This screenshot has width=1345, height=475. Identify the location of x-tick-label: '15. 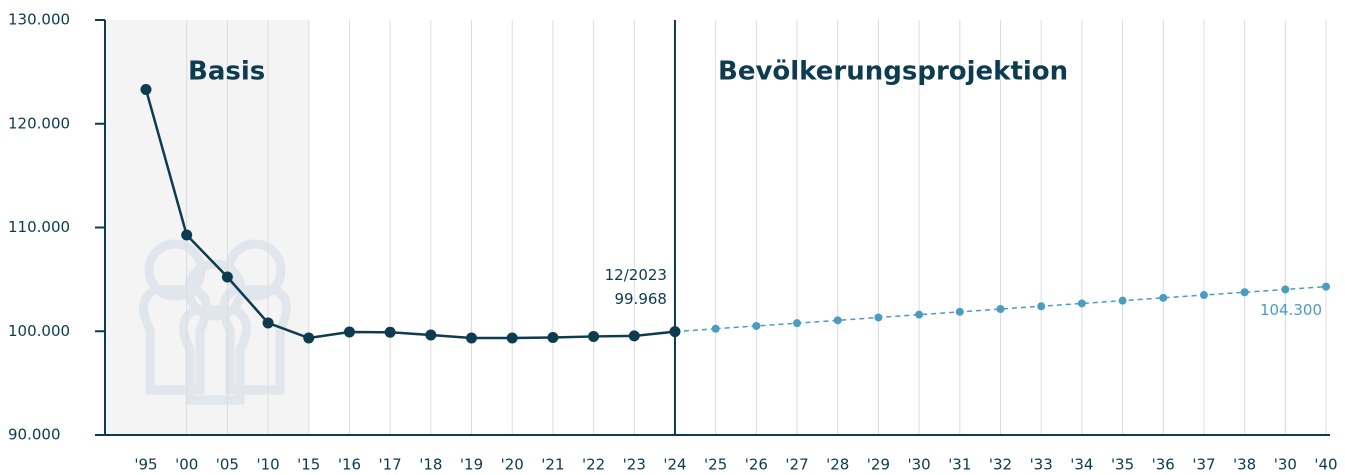
(308, 465).